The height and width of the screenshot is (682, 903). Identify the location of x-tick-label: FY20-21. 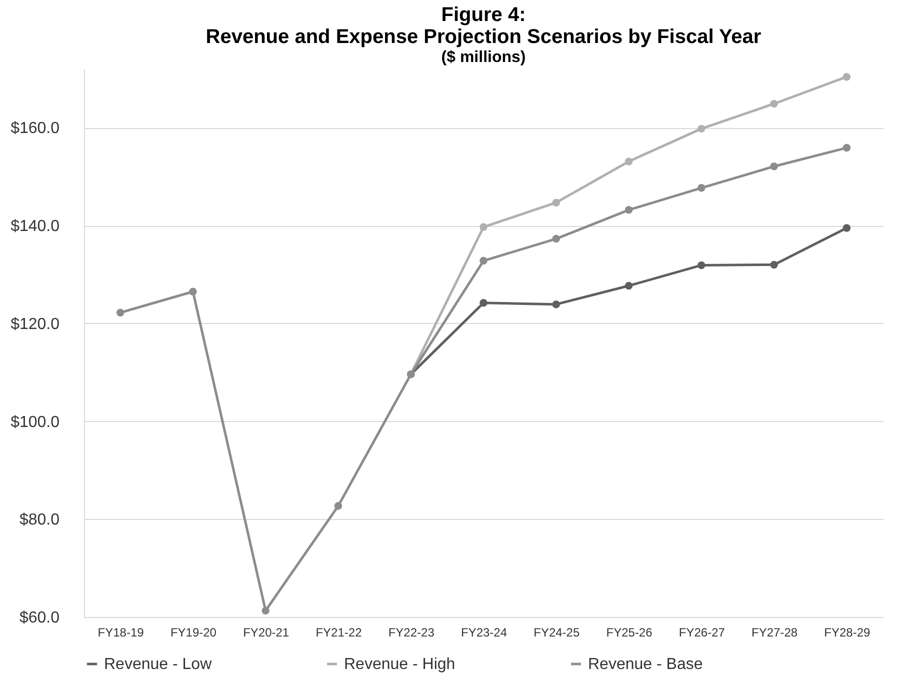
(266, 633).